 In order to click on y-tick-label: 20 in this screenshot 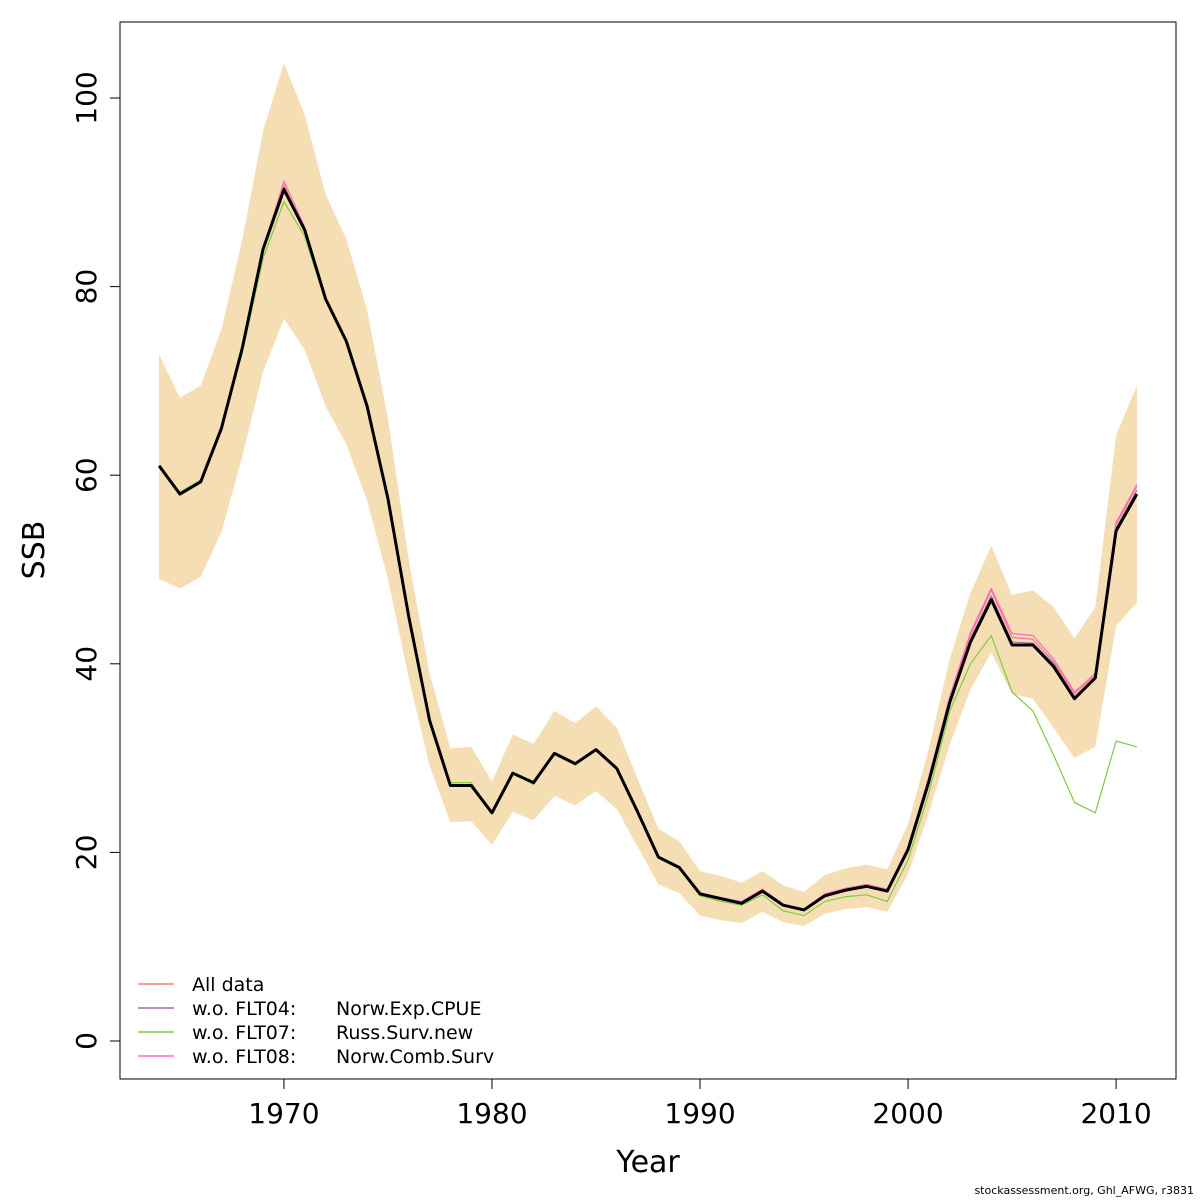, I will do `click(86, 853)`.